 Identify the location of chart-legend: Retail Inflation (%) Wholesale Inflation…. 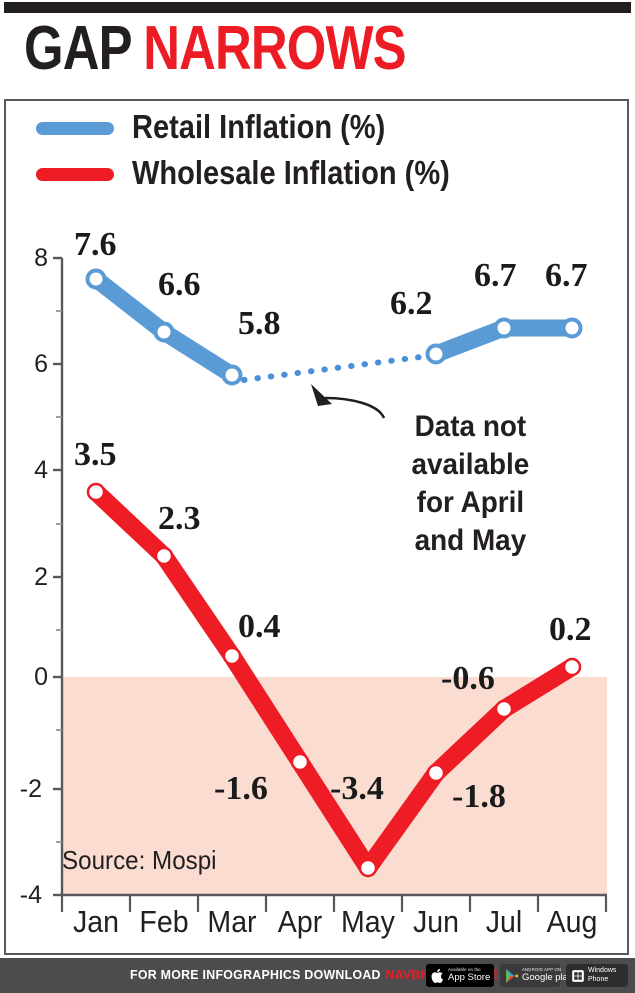
(326, 154).